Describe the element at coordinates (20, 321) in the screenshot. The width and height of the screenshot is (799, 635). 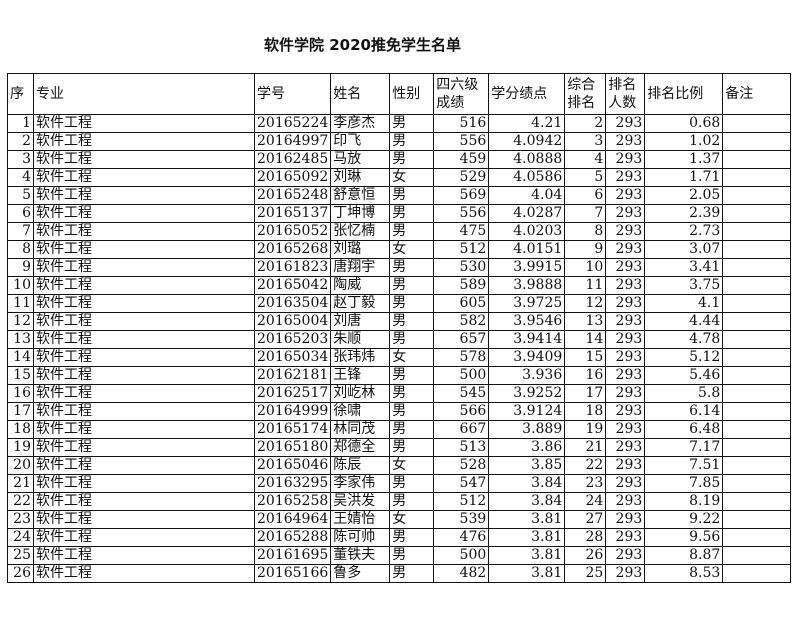
I see `cell-index: 12` at that location.